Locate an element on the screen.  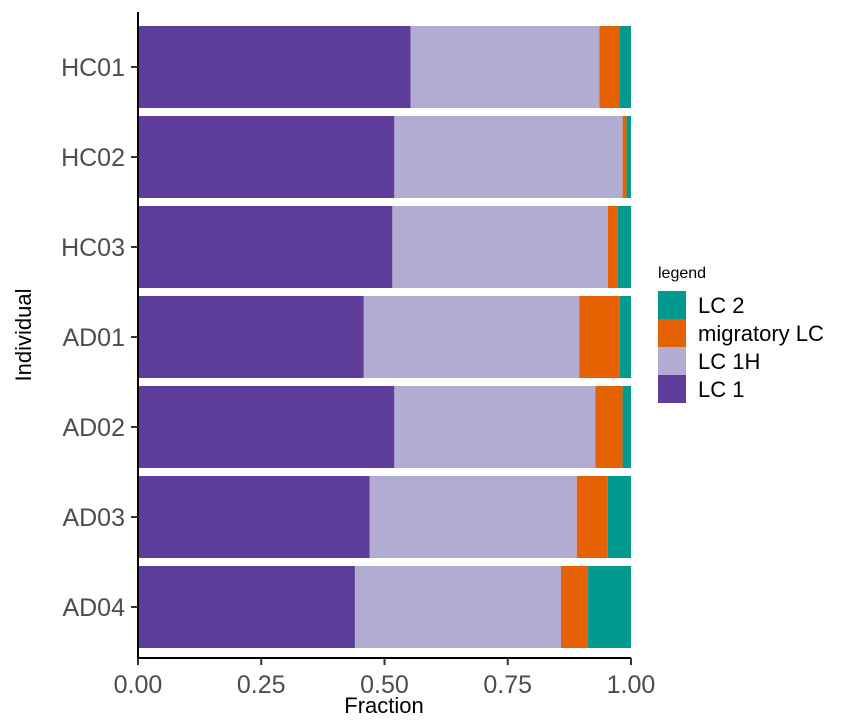
y-tick-label: AD03 is located at coordinates (93, 518).